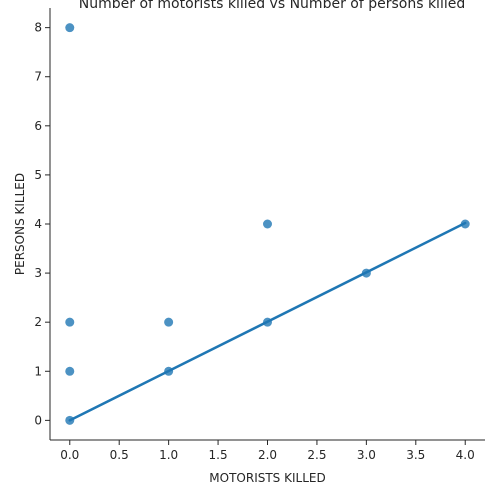 The width and height of the screenshot is (500, 500). I want to click on y-tick-label: 0, so click(38, 420).